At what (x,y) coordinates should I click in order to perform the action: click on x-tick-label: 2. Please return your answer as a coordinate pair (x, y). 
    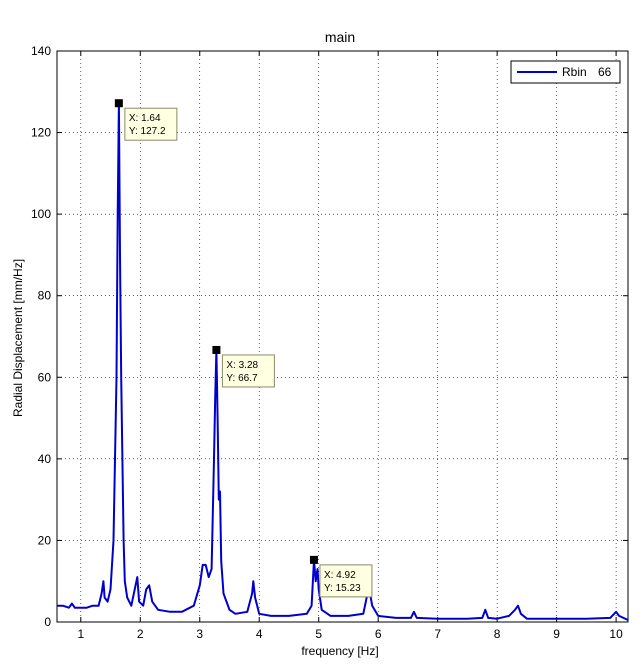
    Looking at the image, I should click on (140, 634).